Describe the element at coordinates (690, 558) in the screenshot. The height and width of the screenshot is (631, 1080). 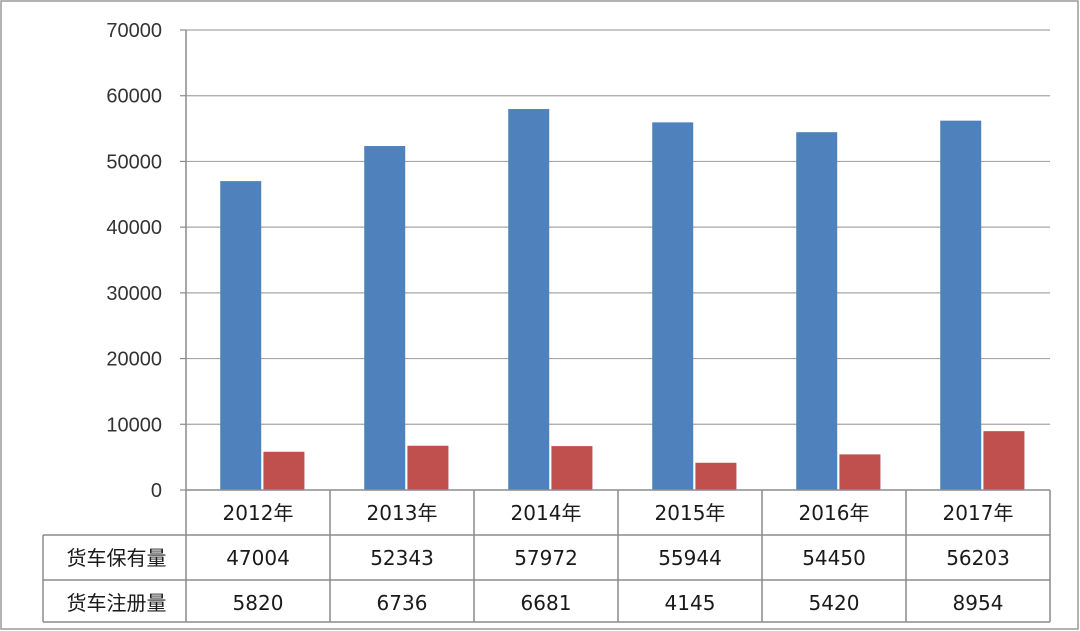
I see `table-cell: 55944` at that location.